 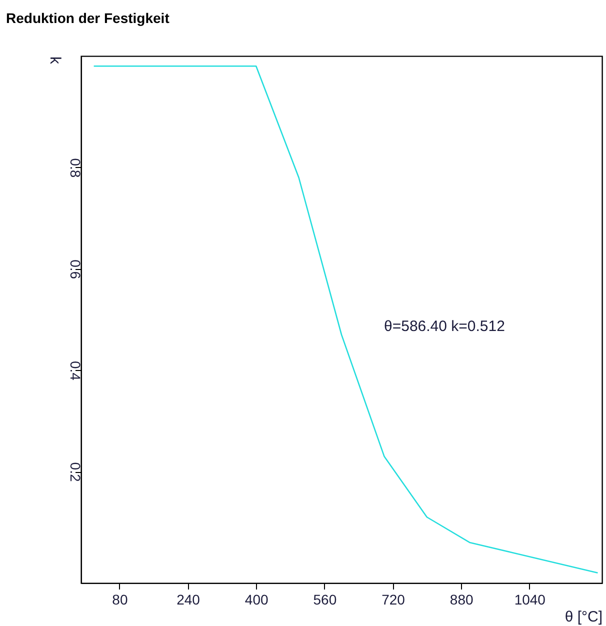 What do you see at coordinates (394, 600) in the screenshot?
I see `x-tick-label: 720` at bounding box center [394, 600].